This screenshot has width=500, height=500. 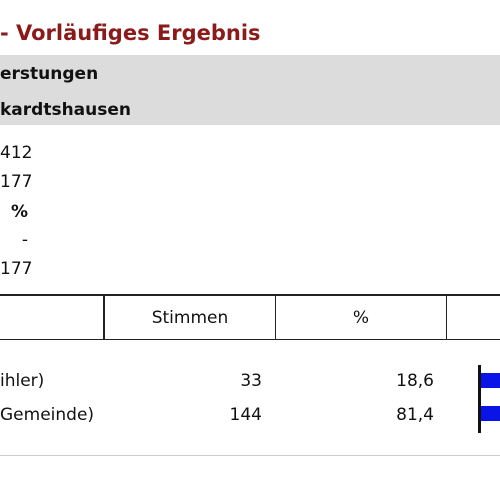 What do you see at coordinates (16, 153) in the screenshot?
I see `summary-value: 412` at bounding box center [16, 153].